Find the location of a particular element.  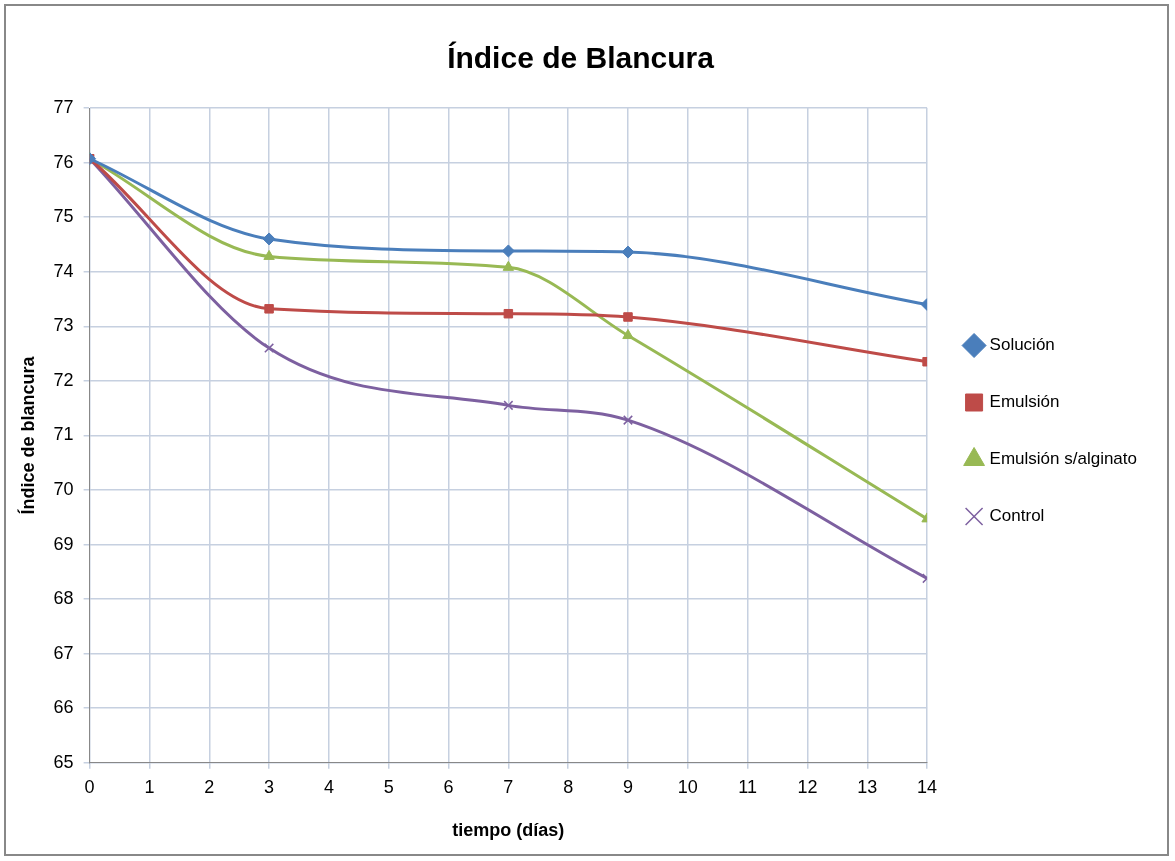

x-tick-label: 13 is located at coordinates (867, 786).